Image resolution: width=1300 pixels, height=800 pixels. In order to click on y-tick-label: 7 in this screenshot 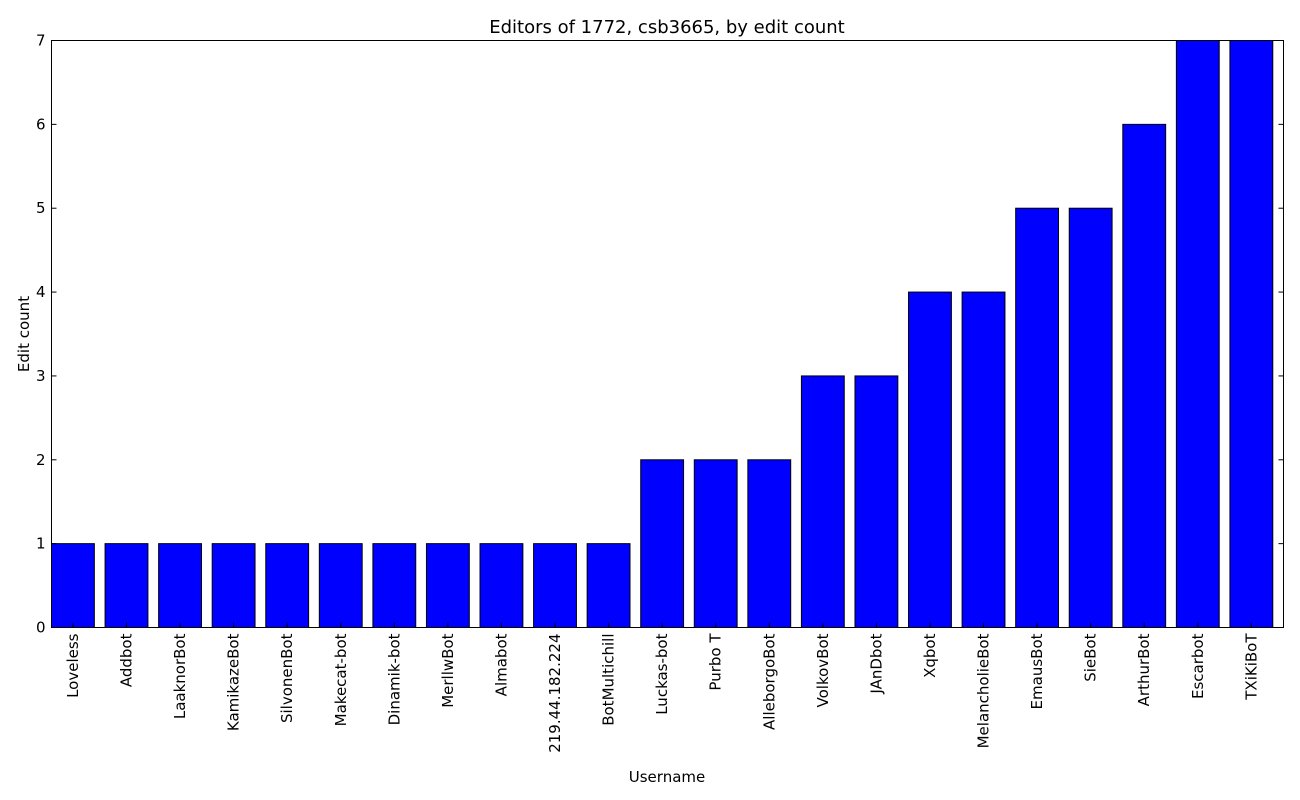, I will do `click(41, 41)`.